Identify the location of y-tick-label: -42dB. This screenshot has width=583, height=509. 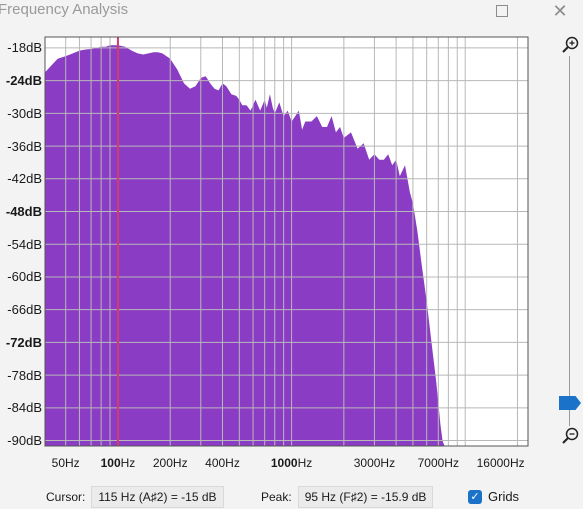
(24, 179).